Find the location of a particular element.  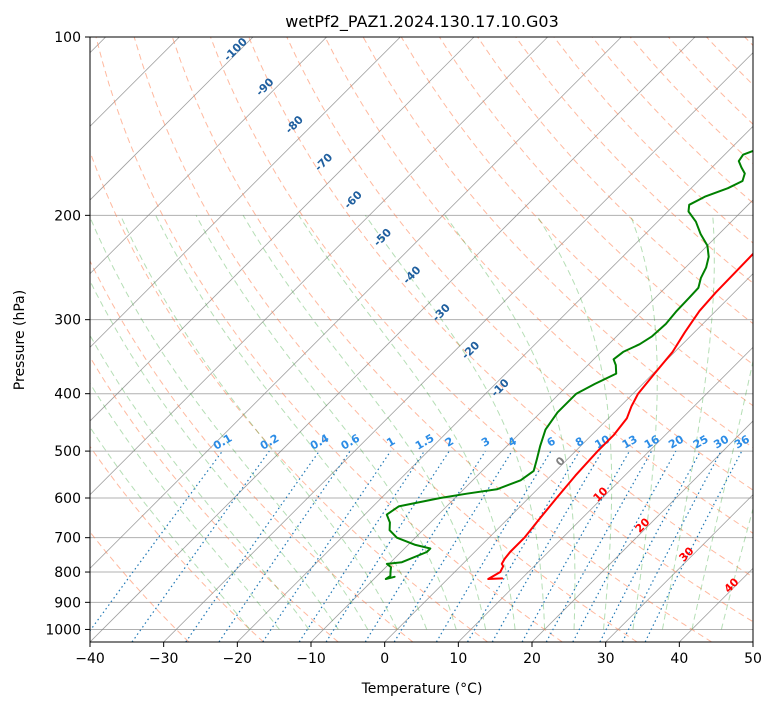

x-tick-label: −10 is located at coordinates (311, 659).